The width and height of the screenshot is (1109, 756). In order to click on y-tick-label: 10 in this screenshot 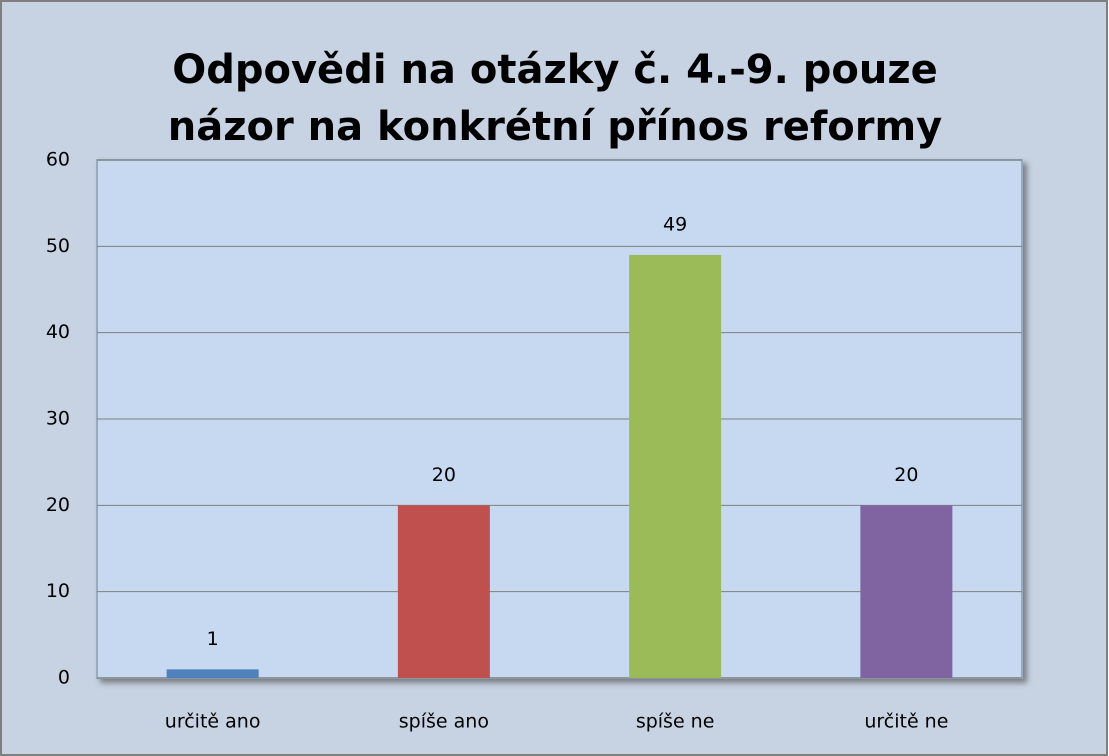, I will do `click(58, 591)`.